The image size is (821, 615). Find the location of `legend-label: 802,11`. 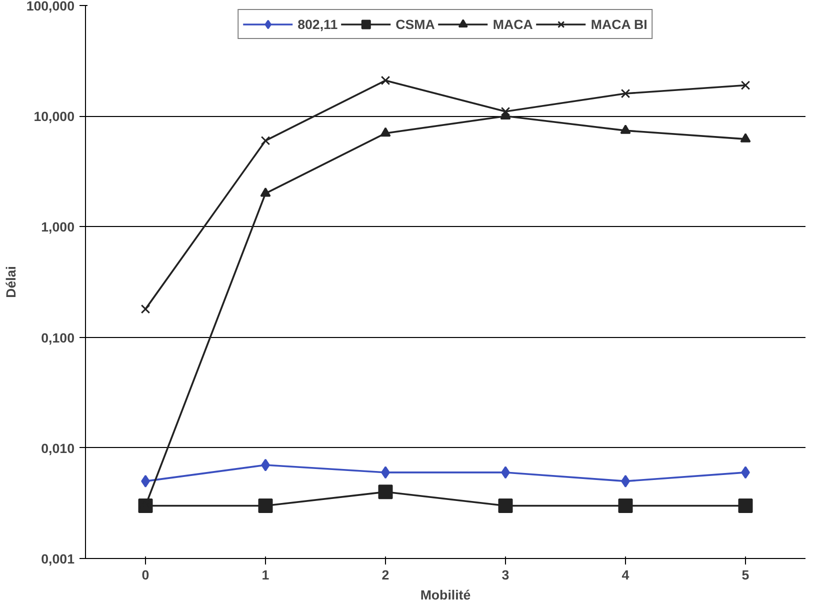

legend-label: 802,11 is located at coordinates (318, 24).